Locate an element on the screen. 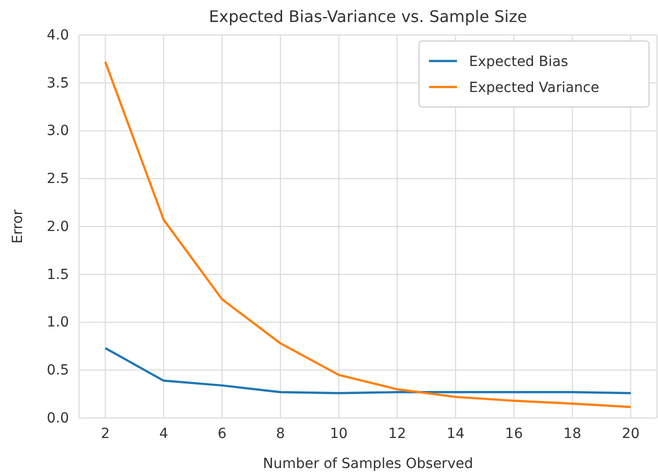  line-series is located at coordinates (368, 370).